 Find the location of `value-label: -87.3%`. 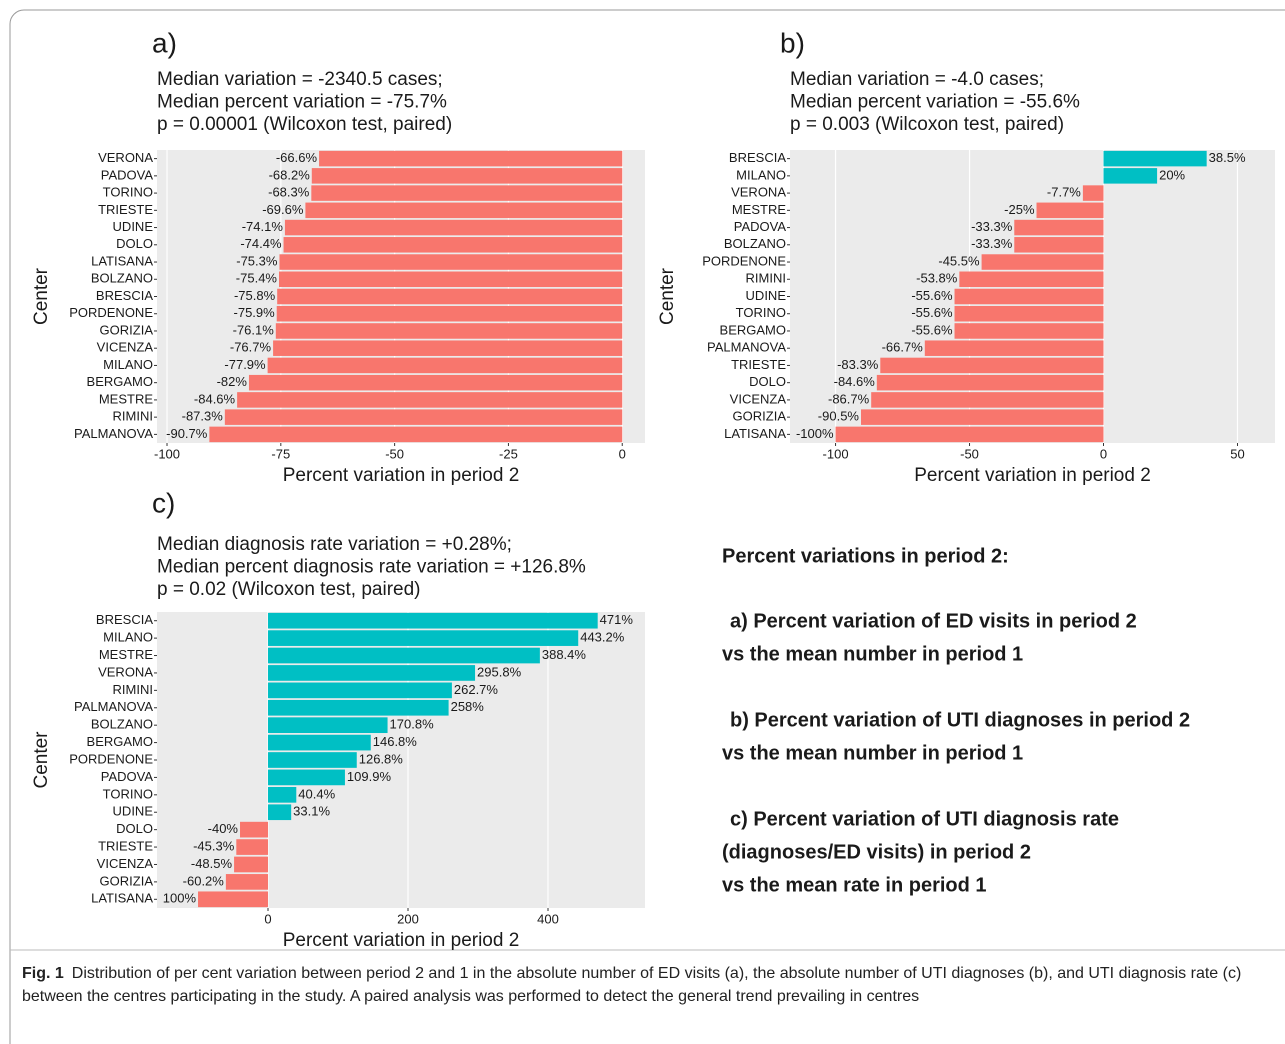

value-label: -87.3% is located at coordinates (203, 416).